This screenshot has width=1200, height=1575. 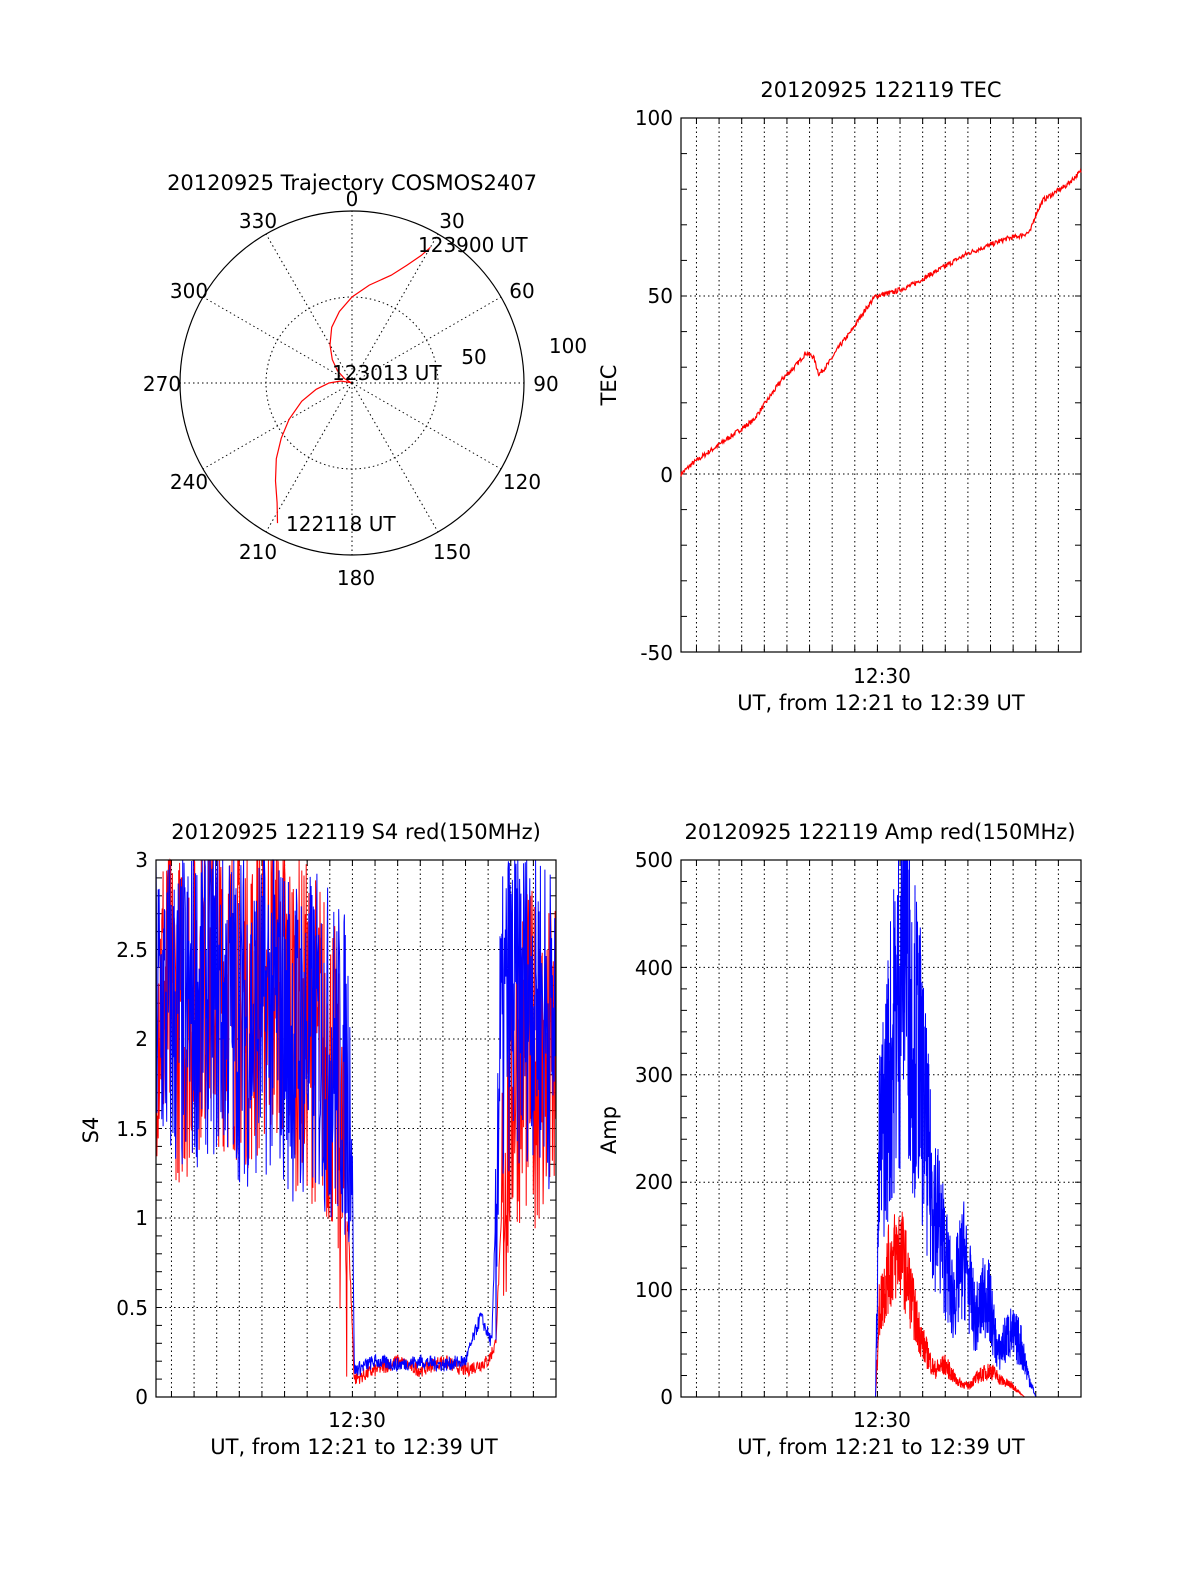 What do you see at coordinates (141, 860) in the screenshot?
I see `s4-y-tick: 3` at bounding box center [141, 860].